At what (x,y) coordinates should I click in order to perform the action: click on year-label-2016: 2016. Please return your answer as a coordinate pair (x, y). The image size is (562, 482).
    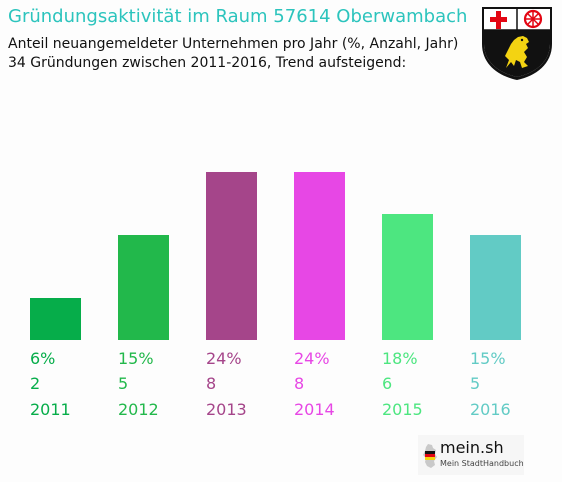
    Looking at the image, I should click on (490, 409).